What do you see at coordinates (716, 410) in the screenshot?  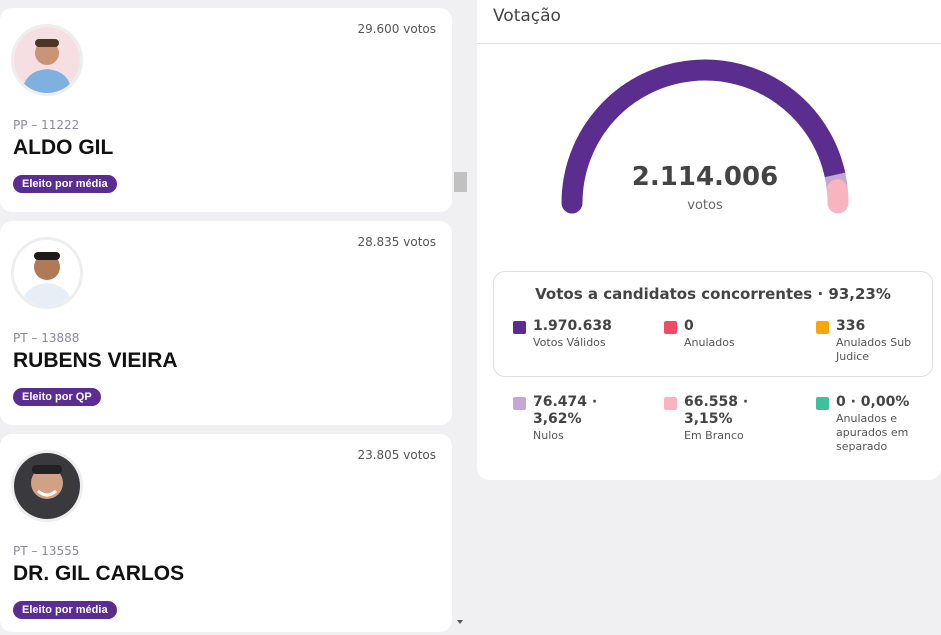 I see `legend-value: 66.558 · 3,15%` at bounding box center [716, 410].